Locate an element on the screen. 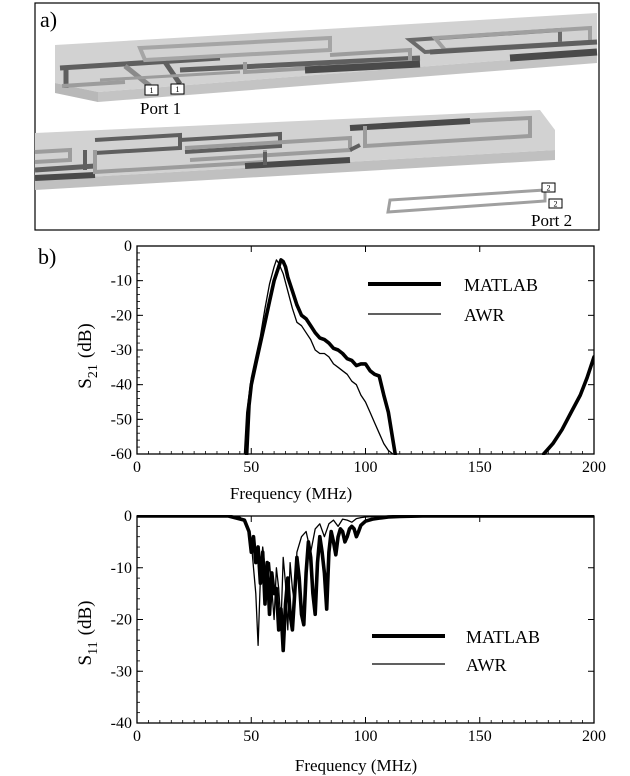  s21-ylabel-unit: (dB) is located at coordinates (85, 340).